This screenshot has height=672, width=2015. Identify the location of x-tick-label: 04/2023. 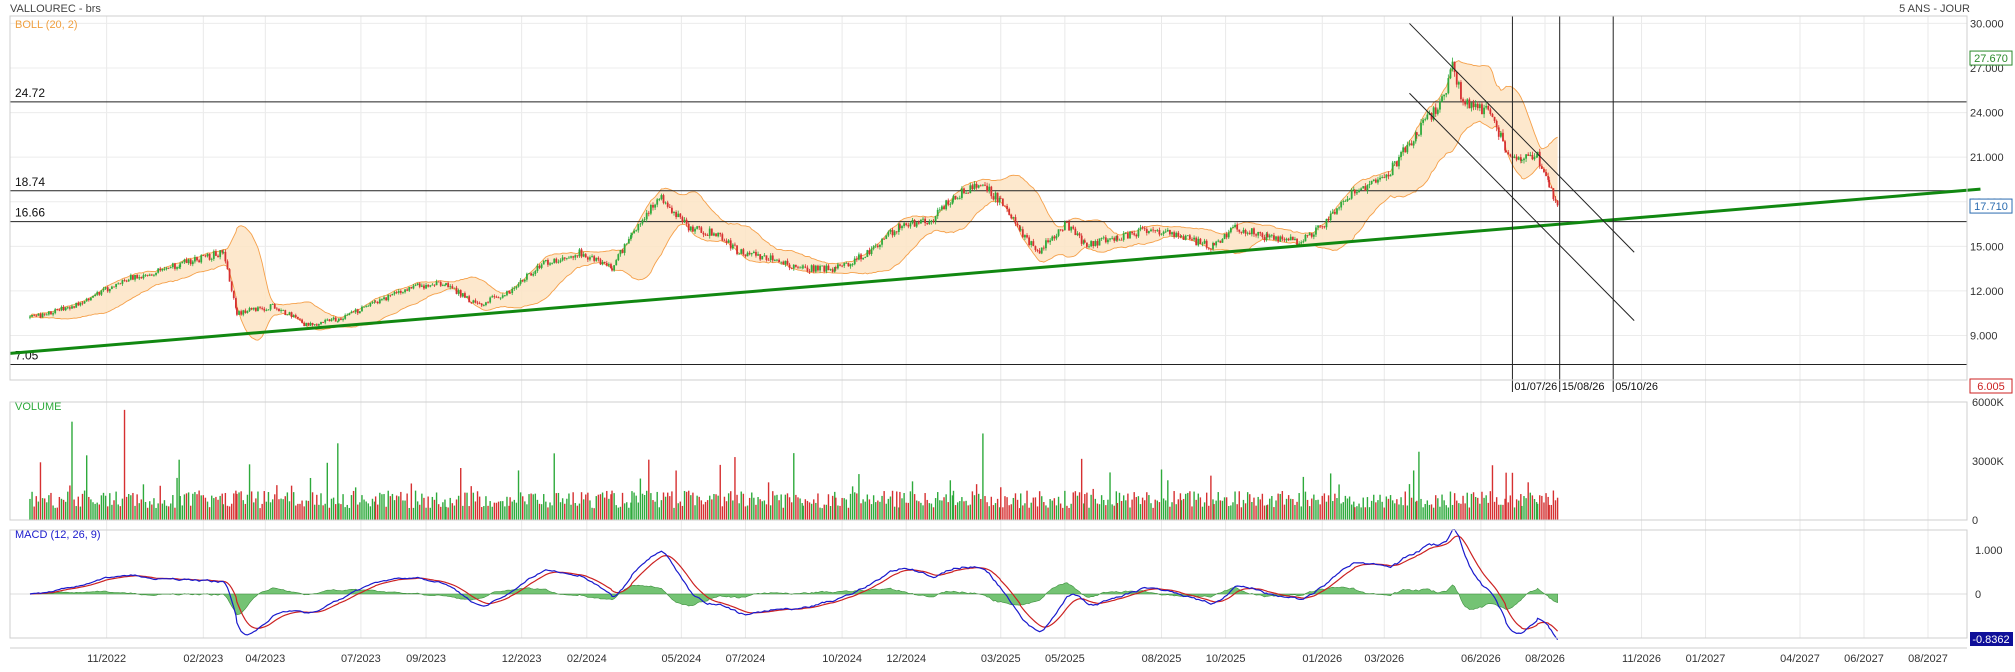
(265, 659).